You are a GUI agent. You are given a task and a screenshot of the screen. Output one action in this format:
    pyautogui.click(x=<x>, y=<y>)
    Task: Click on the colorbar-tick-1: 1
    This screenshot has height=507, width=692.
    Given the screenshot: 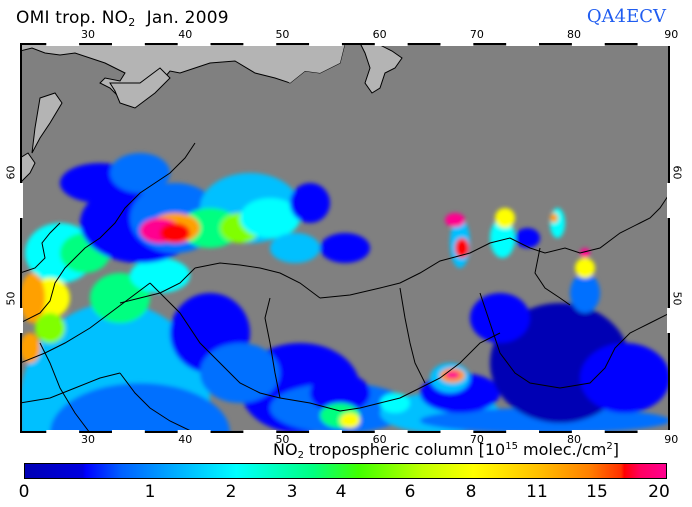 What is the action you would take?
    pyautogui.click(x=150, y=492)
    